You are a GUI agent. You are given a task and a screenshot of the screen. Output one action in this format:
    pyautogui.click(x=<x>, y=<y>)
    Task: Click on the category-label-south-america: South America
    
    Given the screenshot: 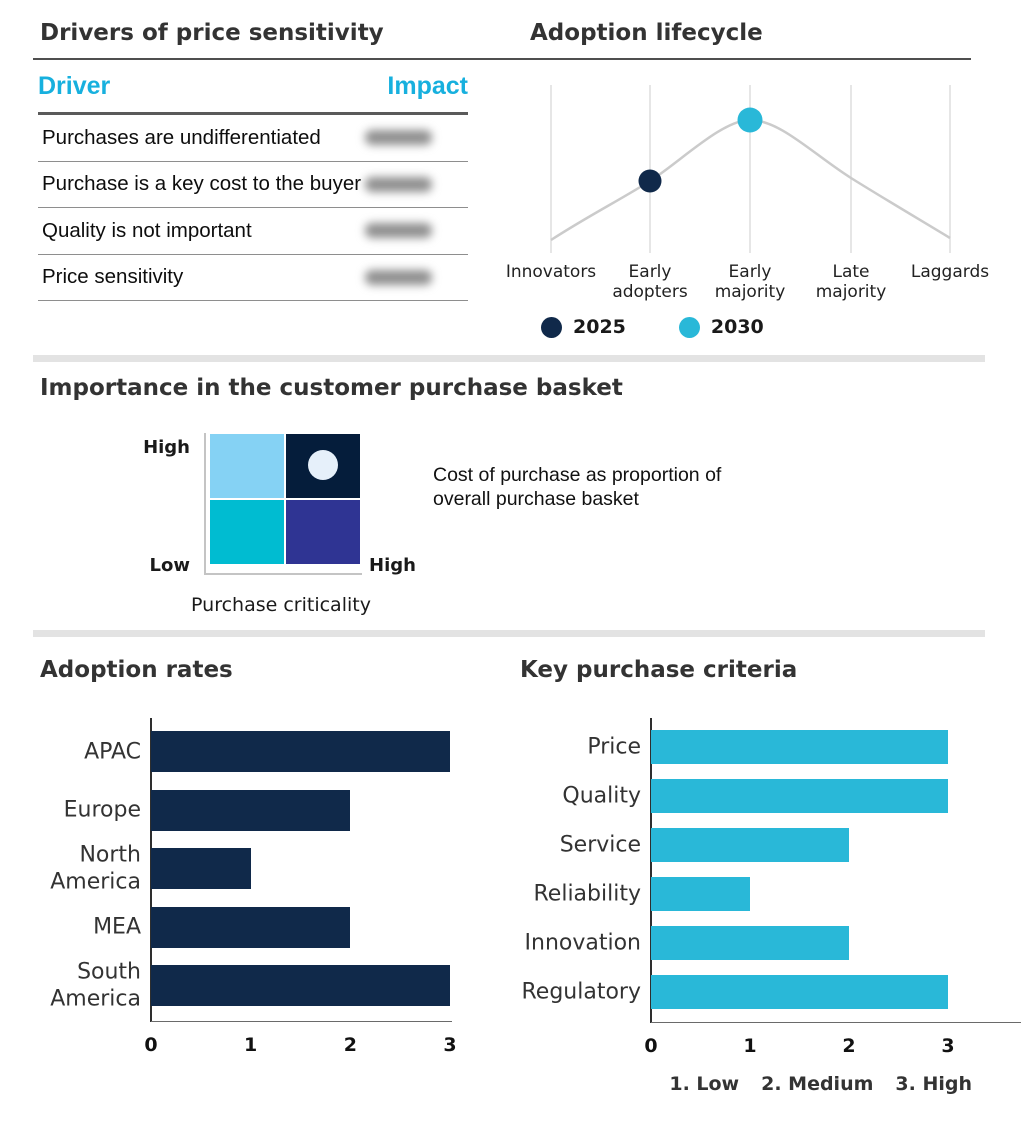 What is the action you would take?
    pyautogui.click(x=95, y=985)
    